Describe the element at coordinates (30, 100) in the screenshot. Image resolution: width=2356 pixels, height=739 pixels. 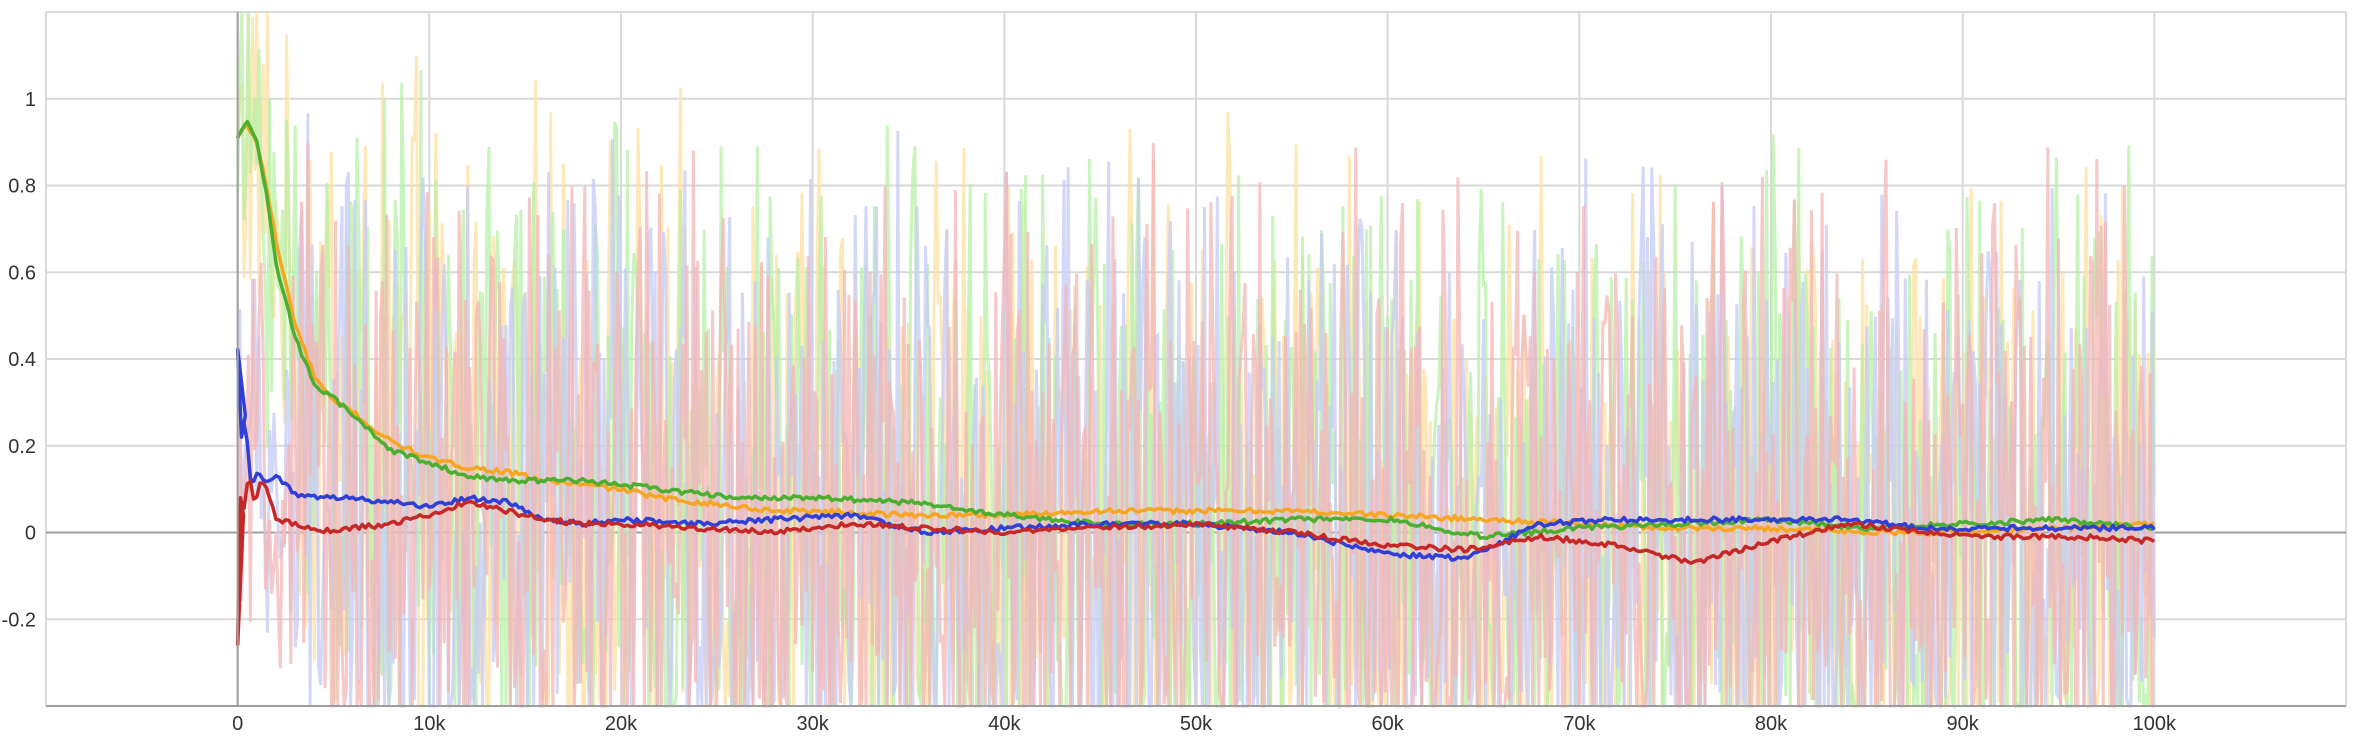
I see `y-tick-label: 1` at that location.